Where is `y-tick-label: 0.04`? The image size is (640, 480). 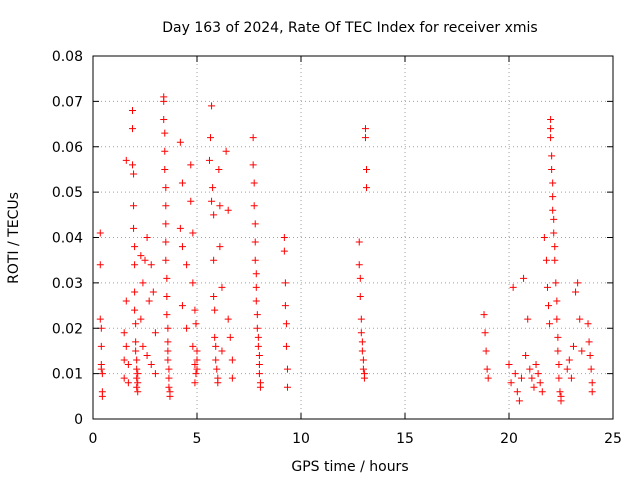 y-tick-label: 0.04 is located at coordinates (67, 239).